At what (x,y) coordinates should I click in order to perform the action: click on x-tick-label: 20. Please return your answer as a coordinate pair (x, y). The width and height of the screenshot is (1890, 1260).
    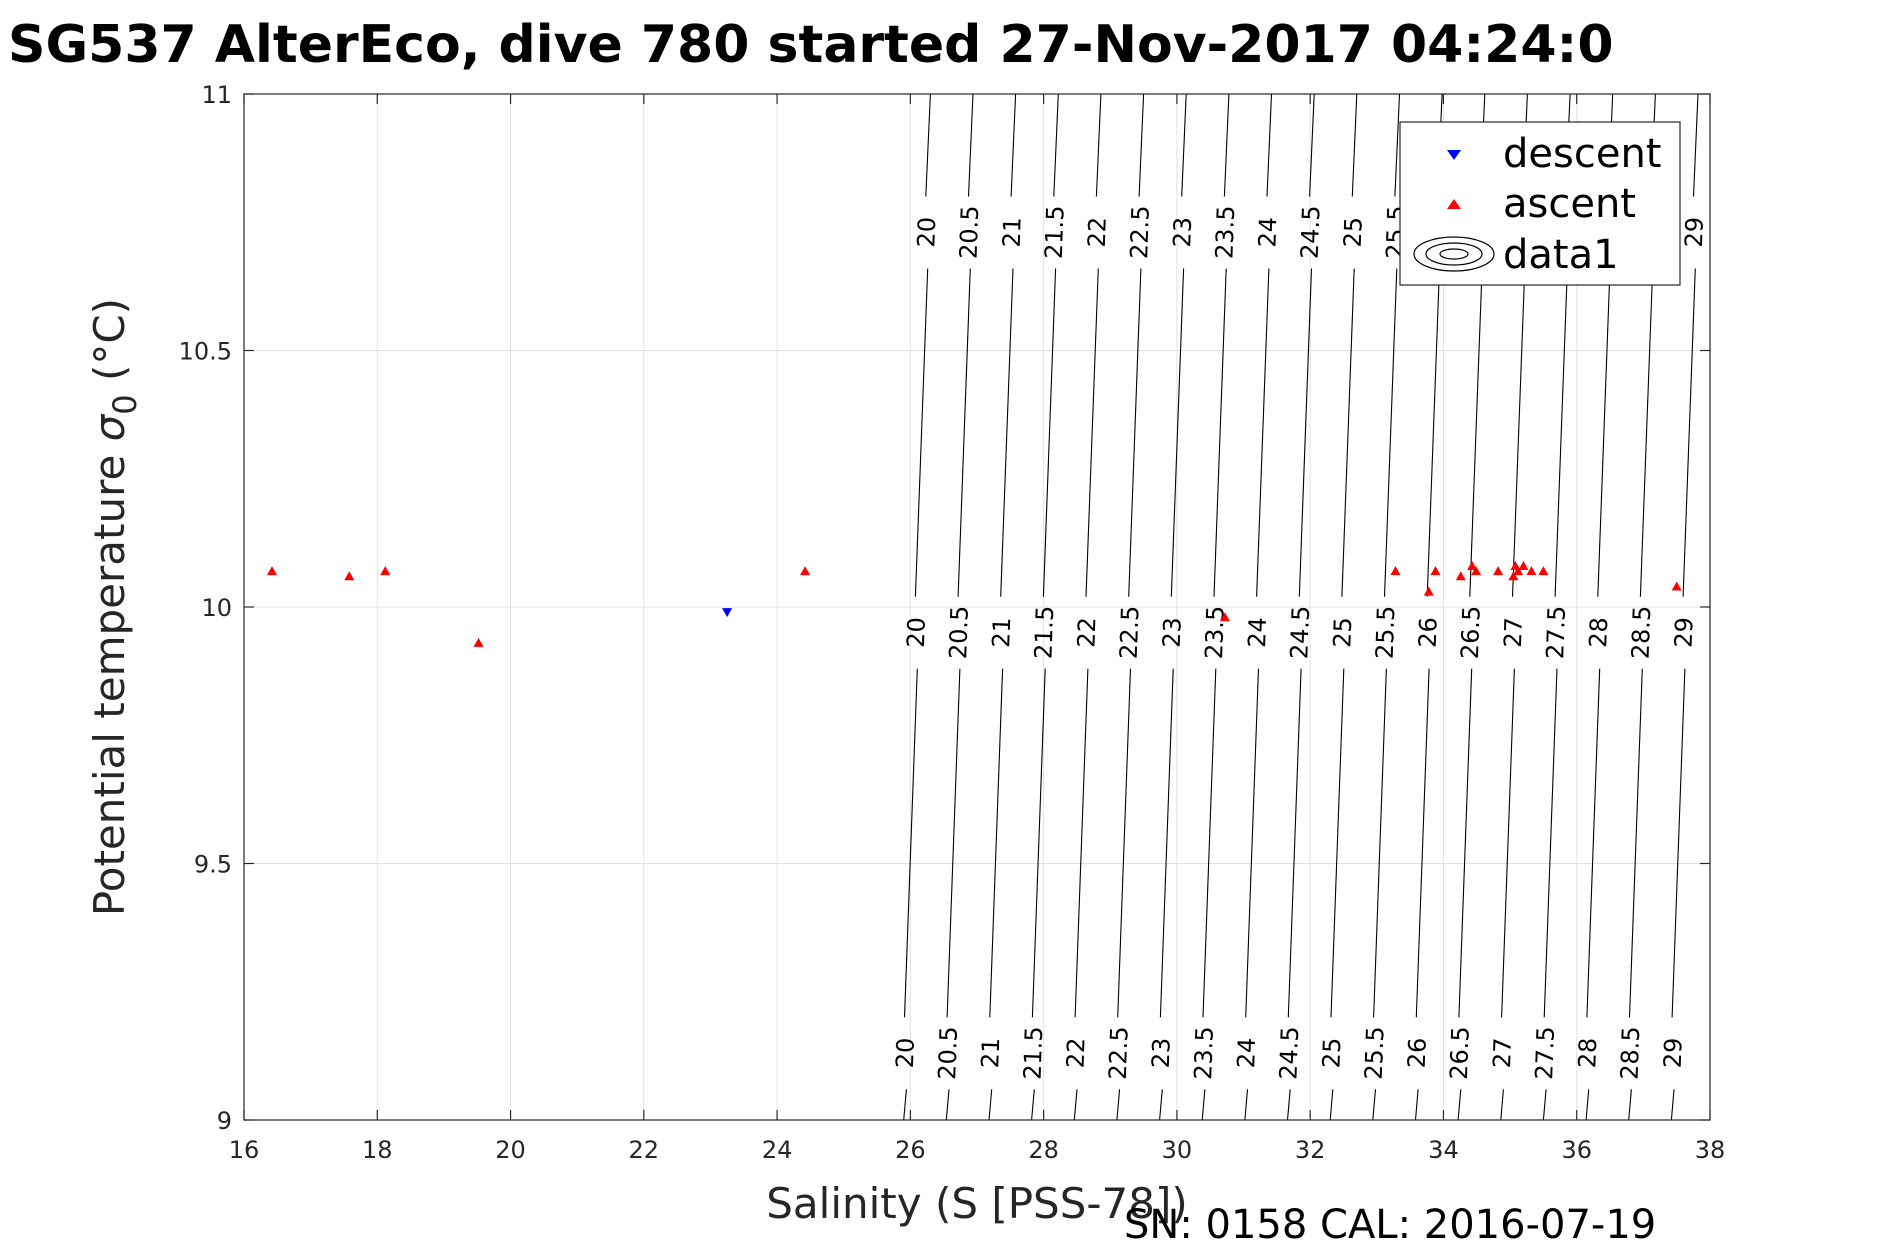
    Looking at the image, I should click on (510, 1150).